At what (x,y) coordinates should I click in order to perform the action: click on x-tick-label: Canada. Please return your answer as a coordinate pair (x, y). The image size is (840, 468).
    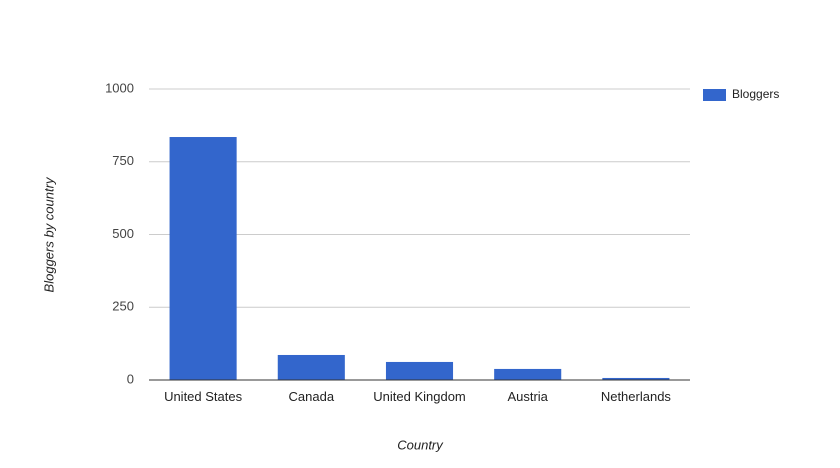
    Looking at the image, I should click on (311, 396).